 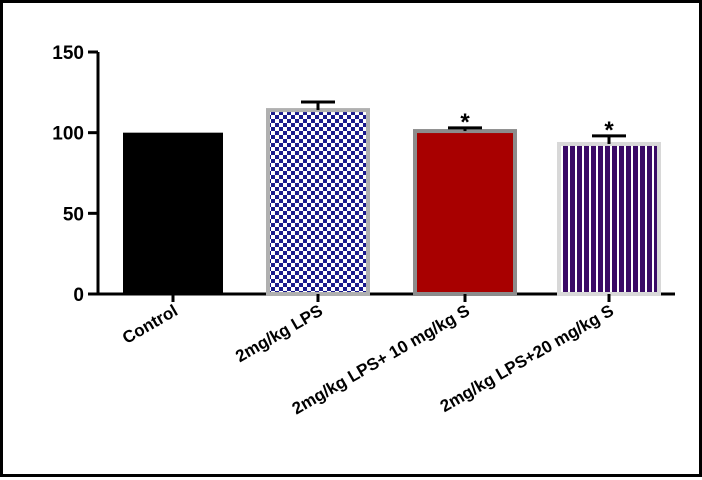 I want to click on y-tick-label: 100, so click(x=68, y=134).